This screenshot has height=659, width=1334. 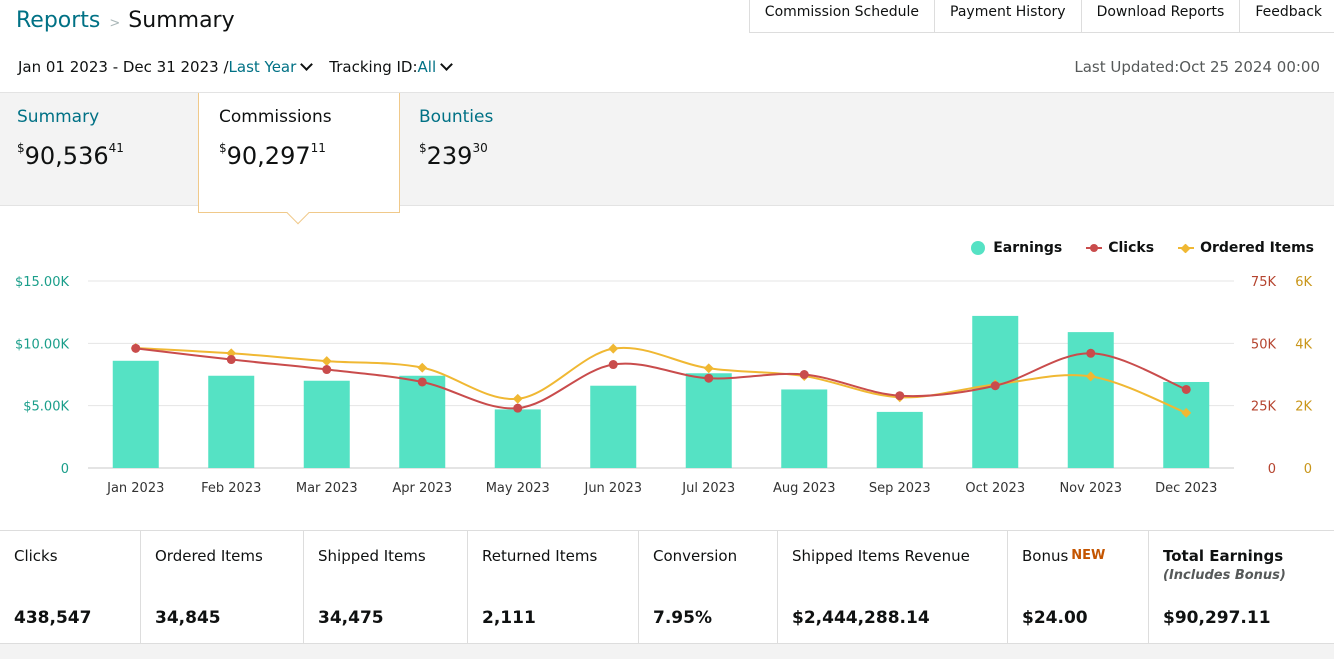 What do you see at coordinates (272, 155) in the screenshot?
I see `tab-value: $90,29711` at bounding box center [272, 155].